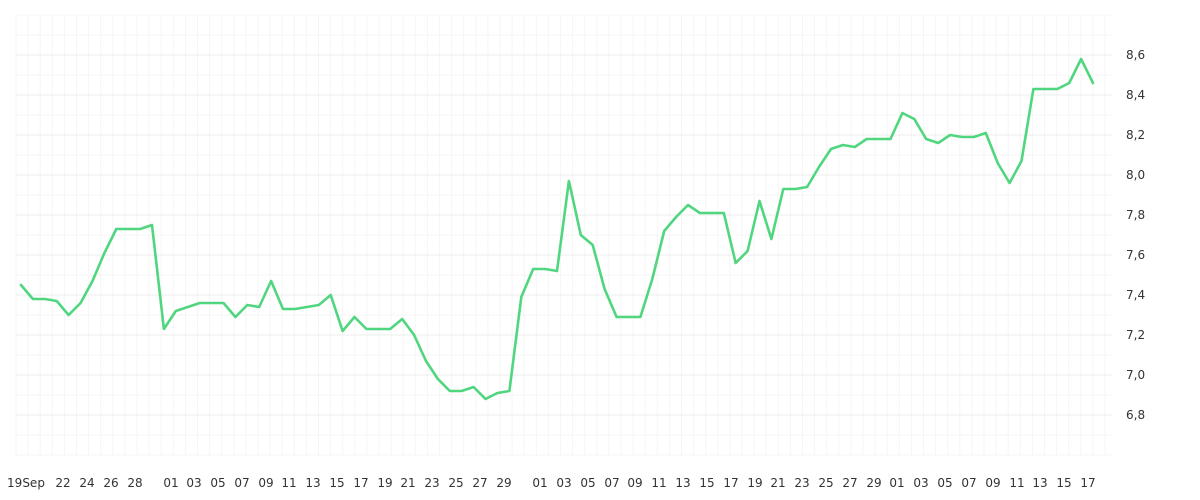  Describe the element at coordinates (1135, 175) in the screenshot. I see `y-tick-label: 8,0` at that location.